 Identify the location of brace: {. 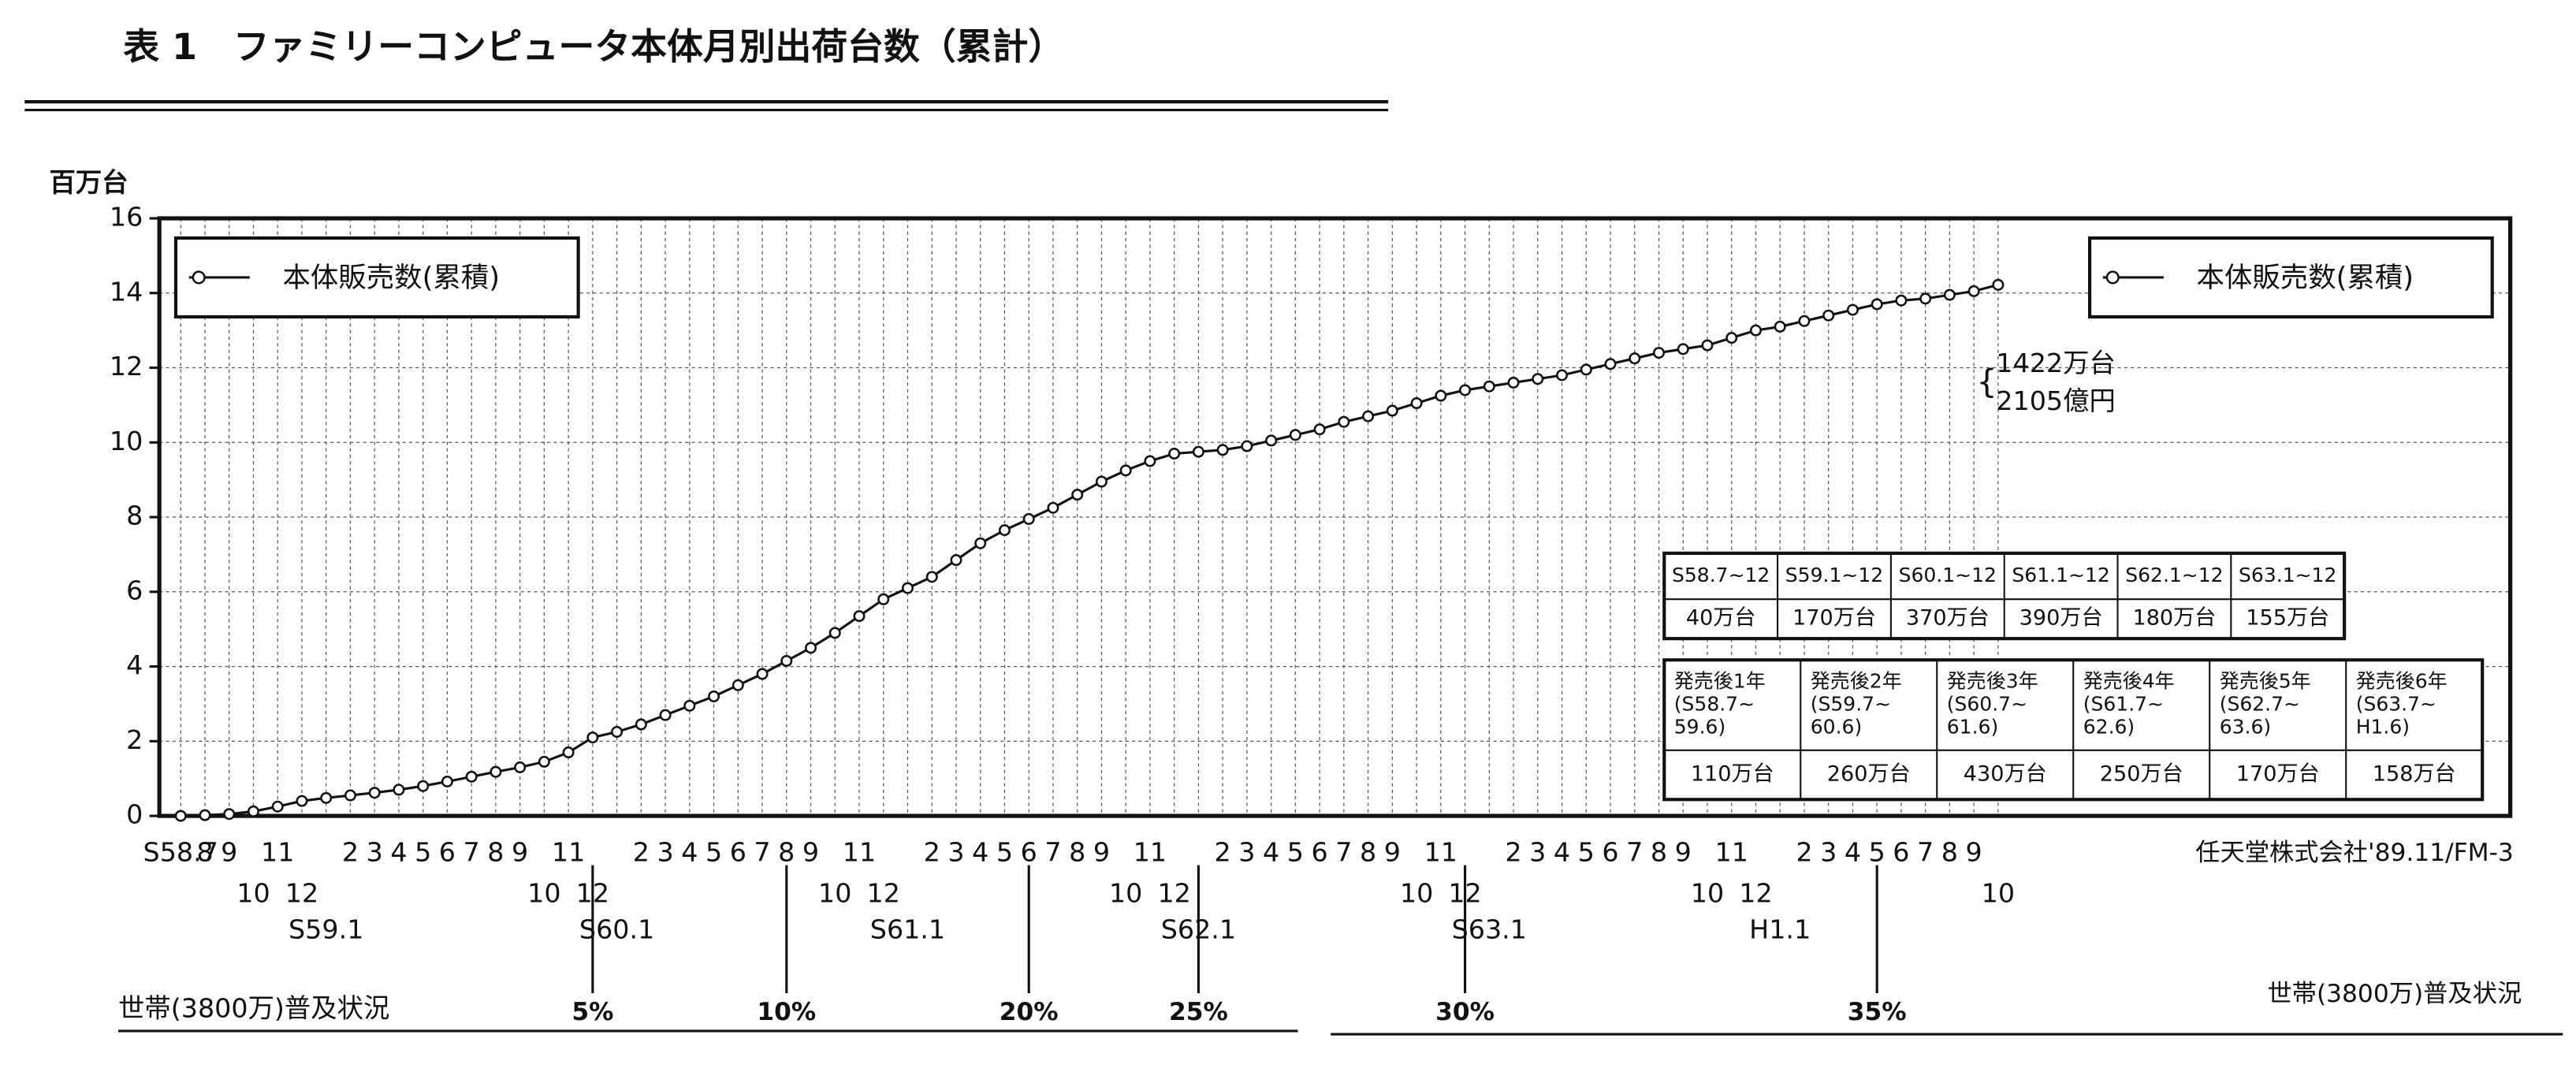
(1986, 381).